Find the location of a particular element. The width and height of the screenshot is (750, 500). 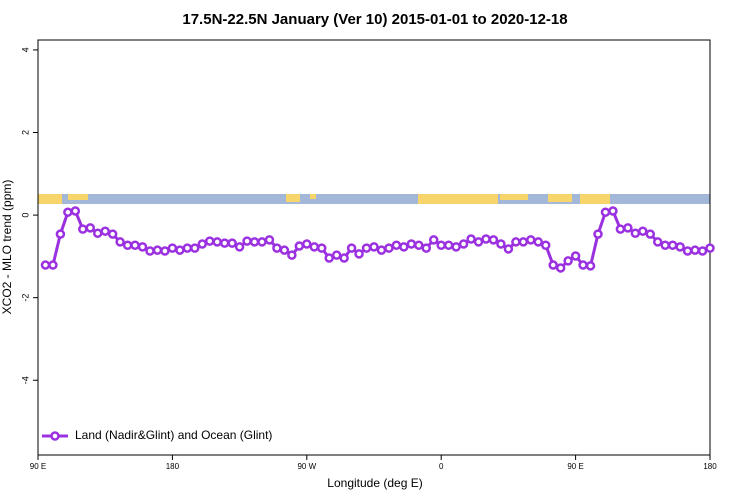

x-tick-label: 90 W is located at coordinates (306, 466).